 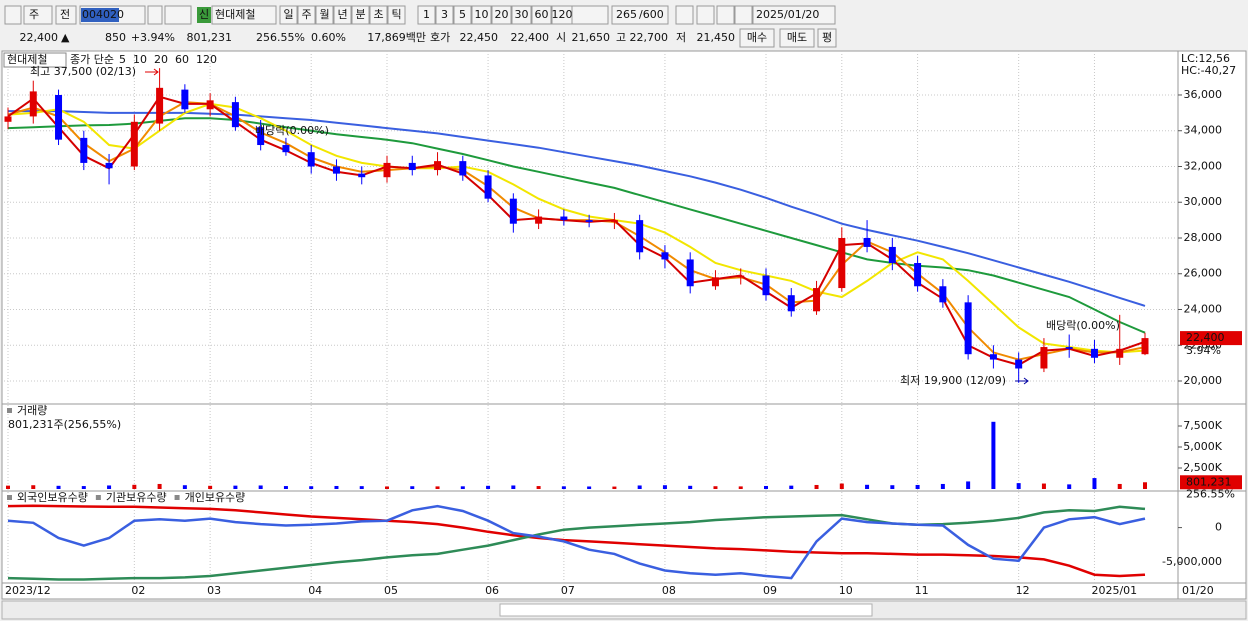 I want to click on y-tick-label: 20,000, so click(x=1203, y=380).